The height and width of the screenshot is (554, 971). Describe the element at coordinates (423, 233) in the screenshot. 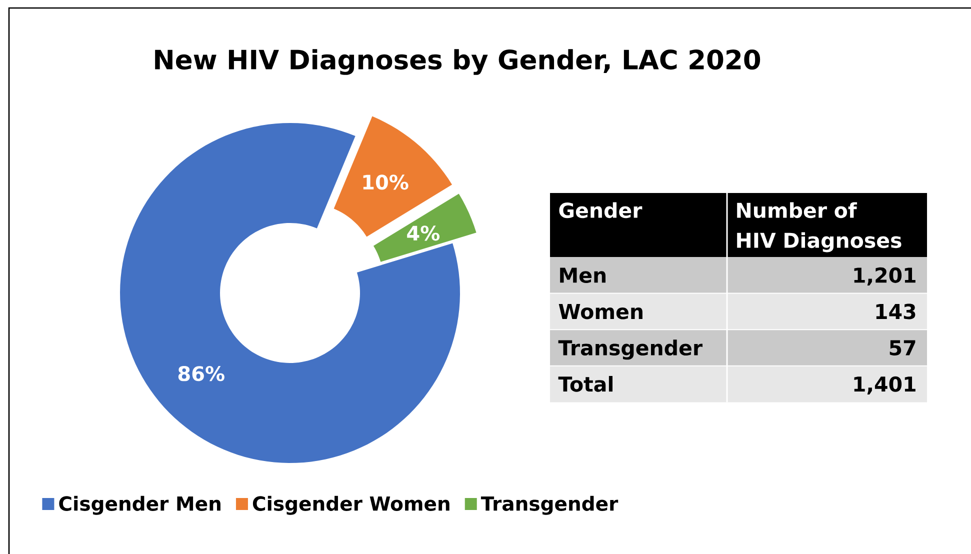

I see `data-label: 4%` at that location.